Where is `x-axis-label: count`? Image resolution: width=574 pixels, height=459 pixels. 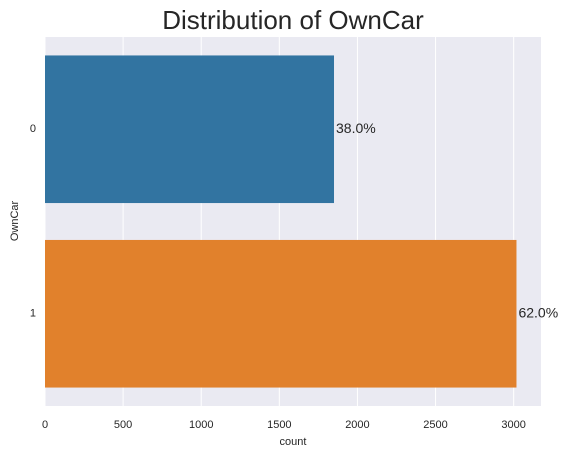 x-axis-label: count is located at coordinates (293, 442).